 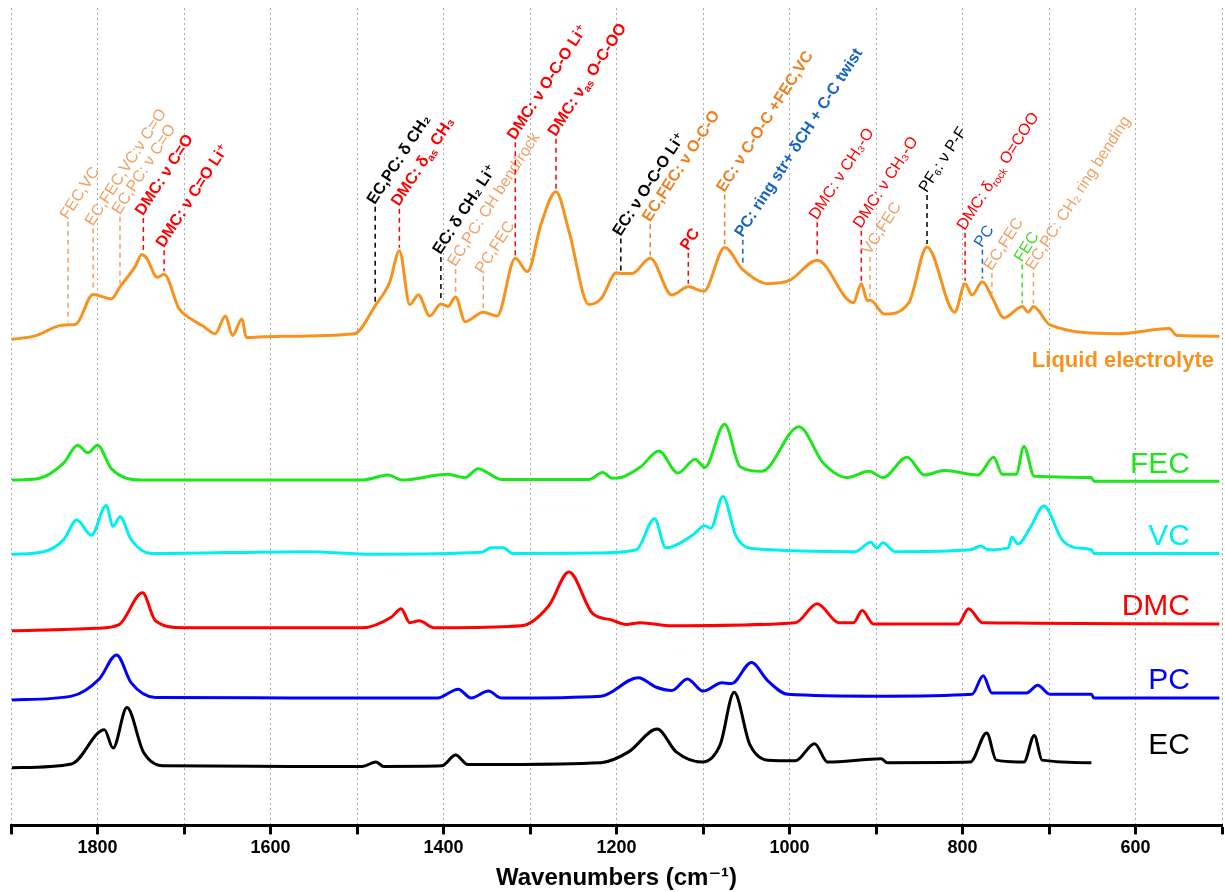 I want to click on series-label: FEC, so click(x=1160, y=462).